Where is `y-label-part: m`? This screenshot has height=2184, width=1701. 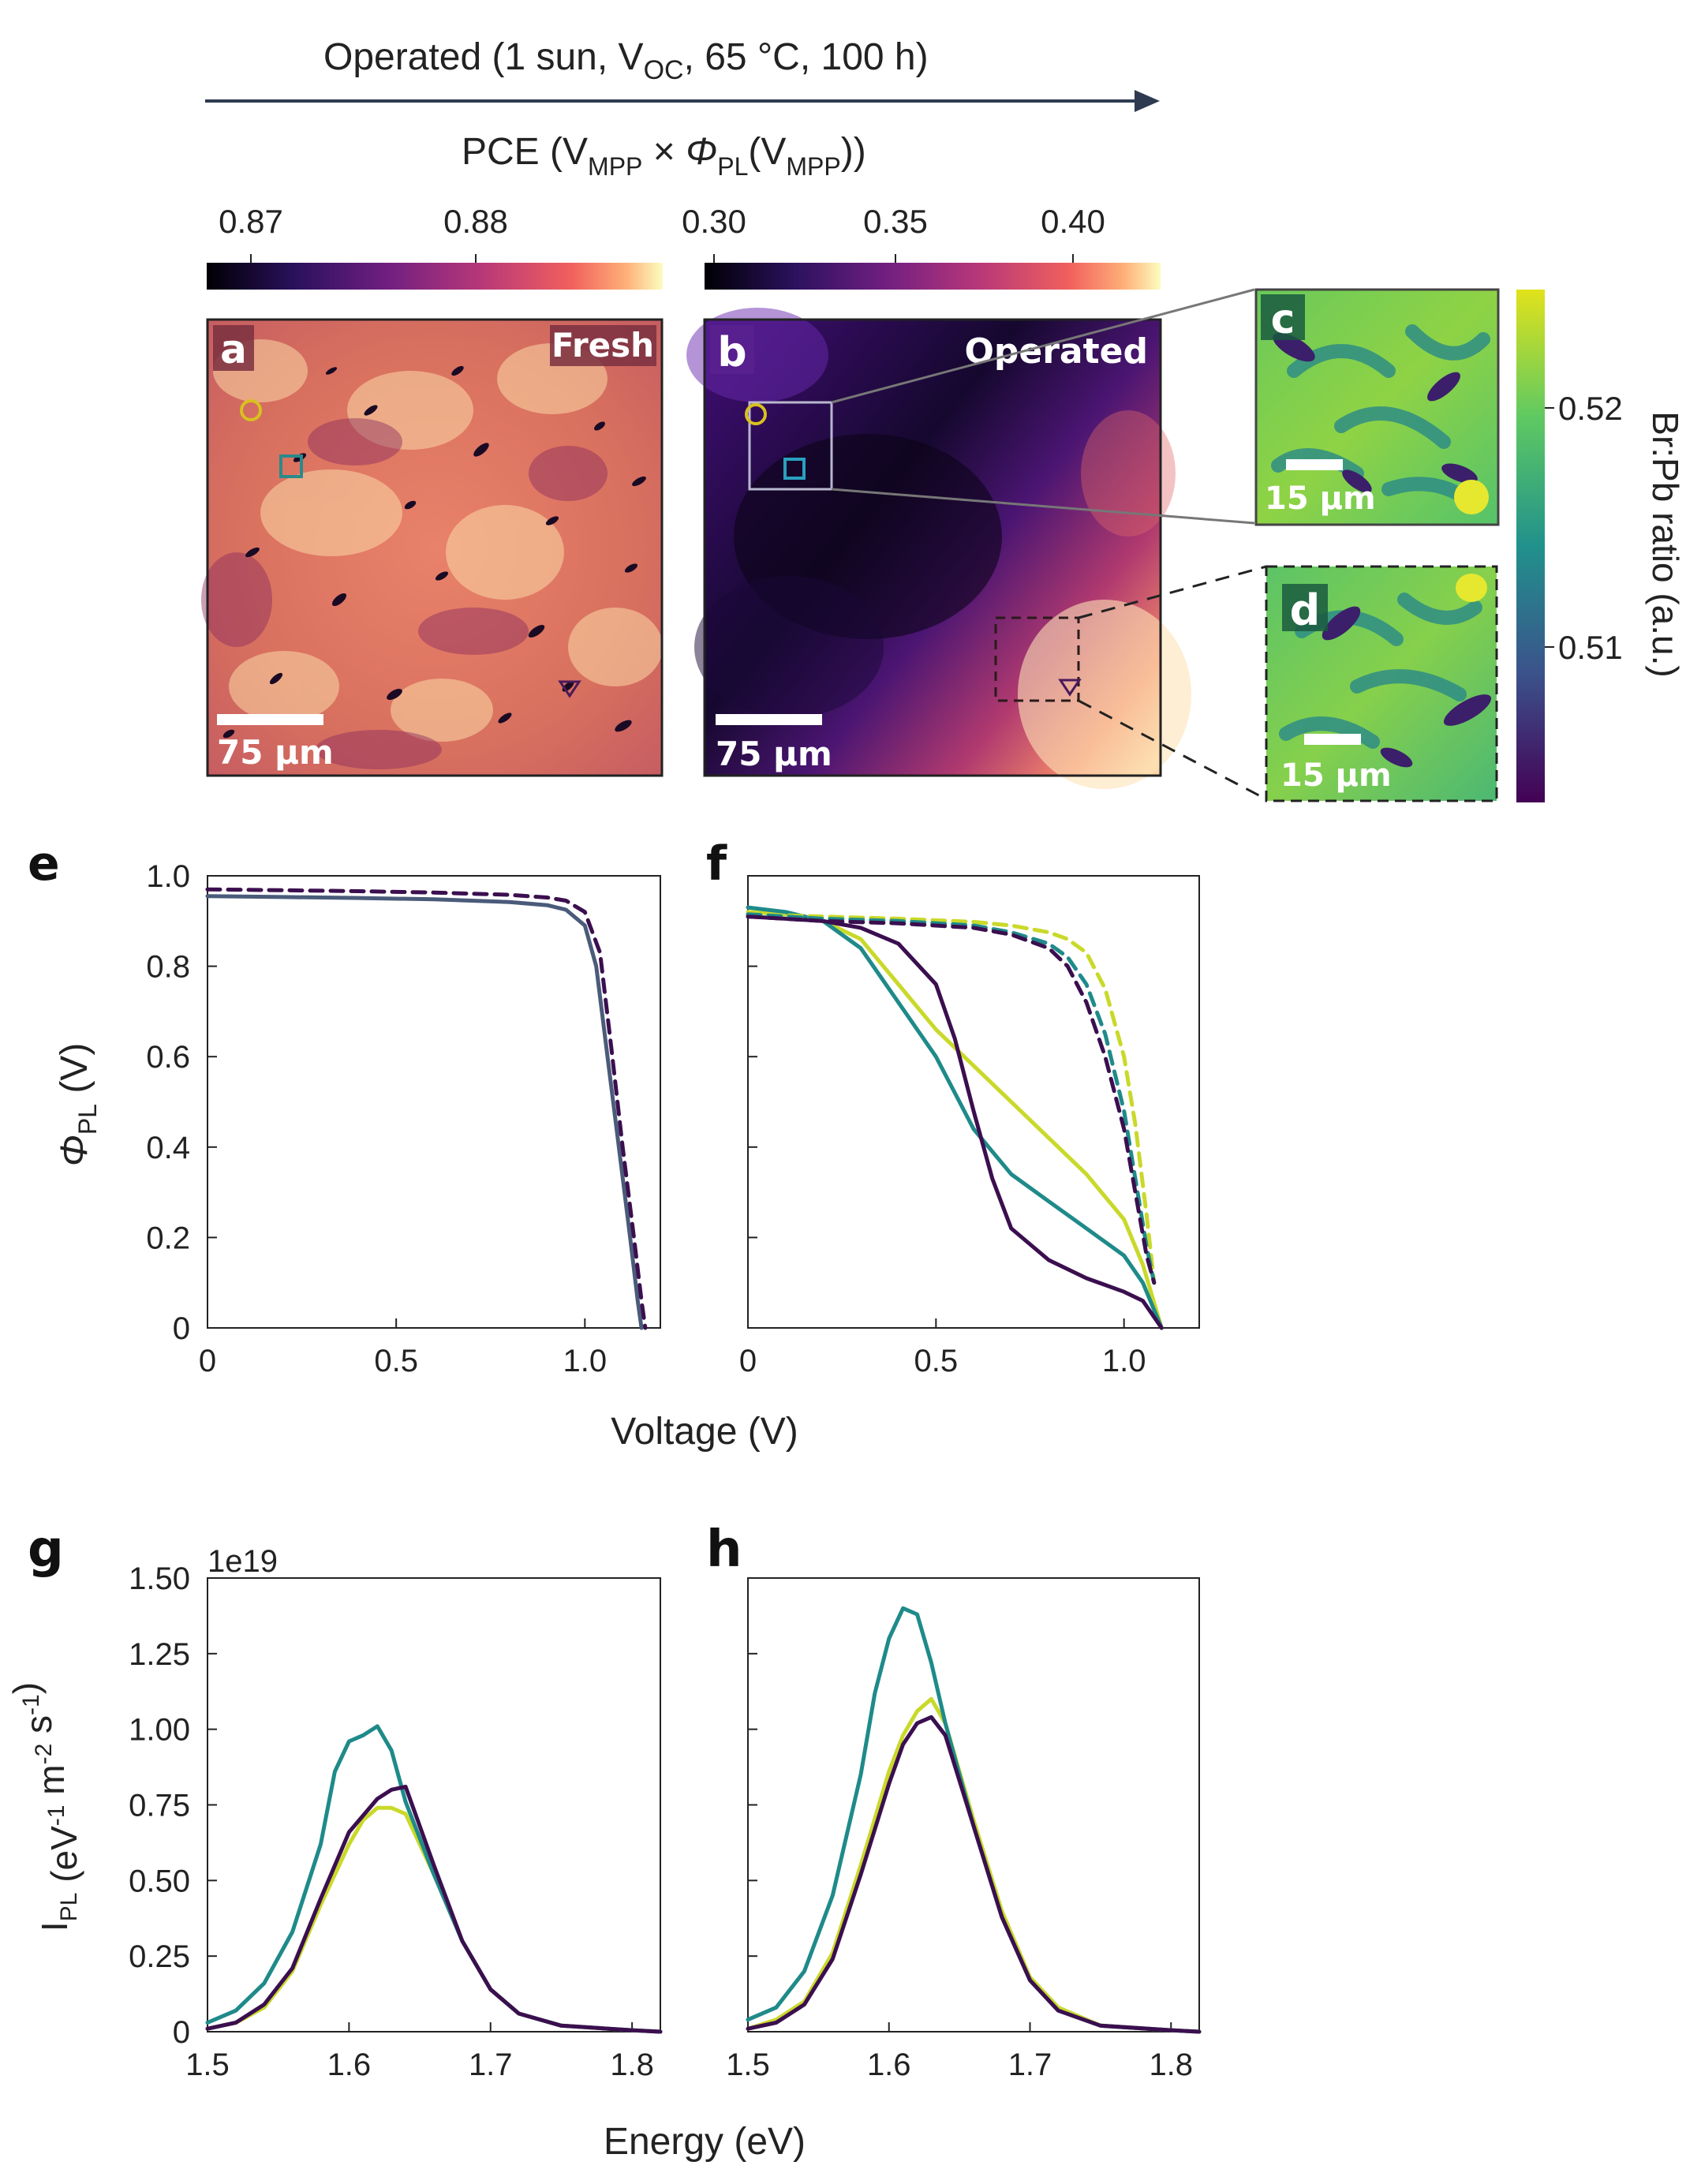
y-label-part: m is located at coordinates (51, 1784).